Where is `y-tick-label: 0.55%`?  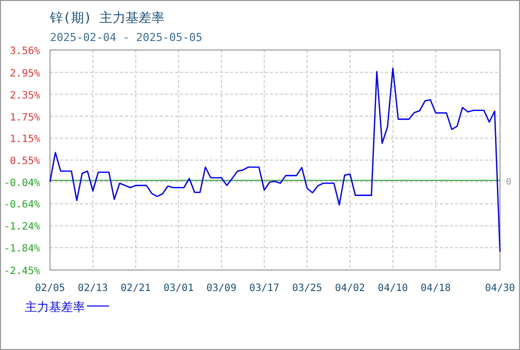
y-tick-label: 0.55% is located at coordinates (25, 162).